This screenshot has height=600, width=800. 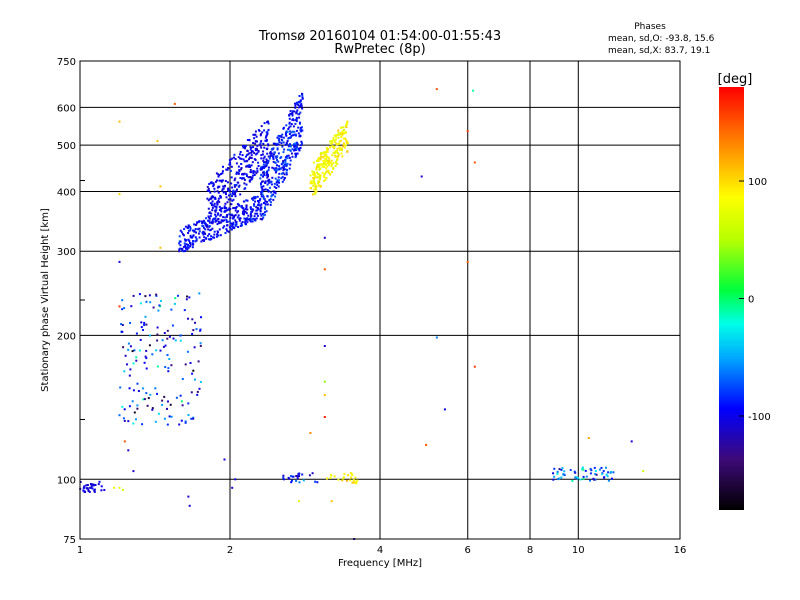 What do you see at coordinates (759, 417) in the screenshot?
I see `colorbar-tick-label: -100` at bounding box center [759, 417].